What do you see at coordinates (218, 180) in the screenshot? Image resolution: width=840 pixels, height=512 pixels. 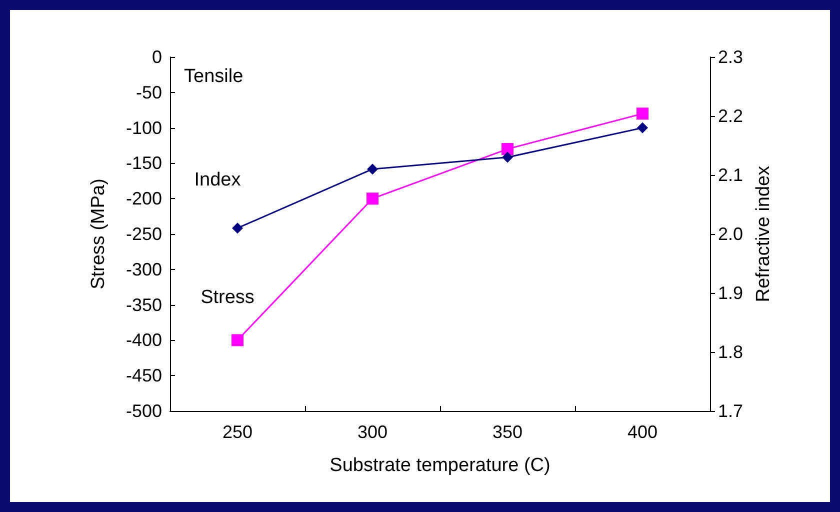 I see `series-label: Index` at bounding box center [218, 180].